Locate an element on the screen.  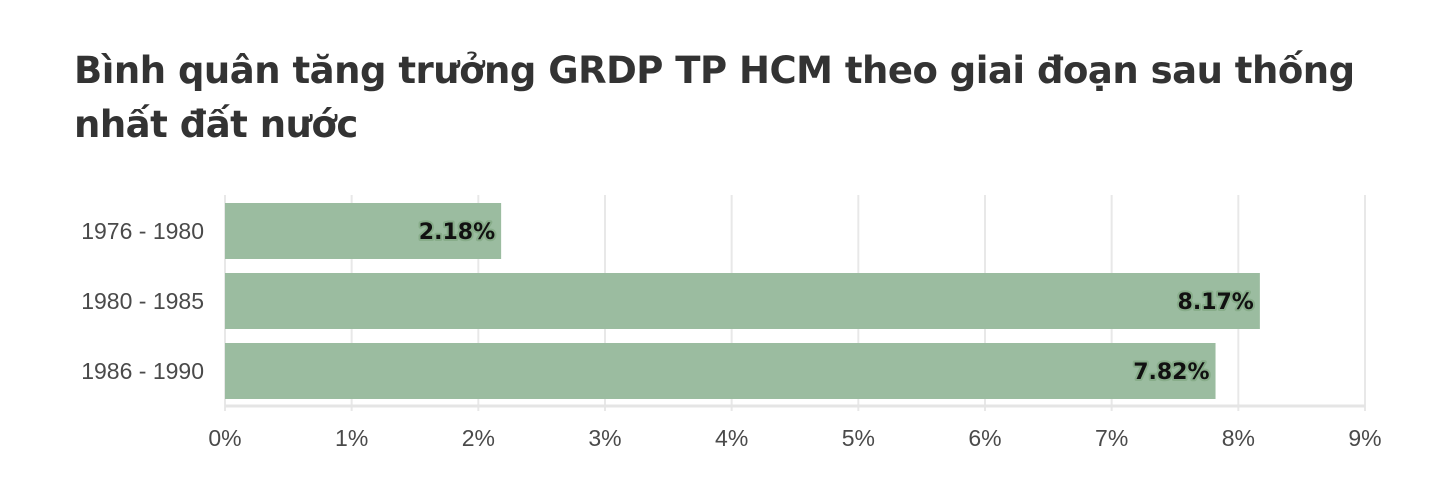
data-label: 2.18% is located at coordinates (457, 232).